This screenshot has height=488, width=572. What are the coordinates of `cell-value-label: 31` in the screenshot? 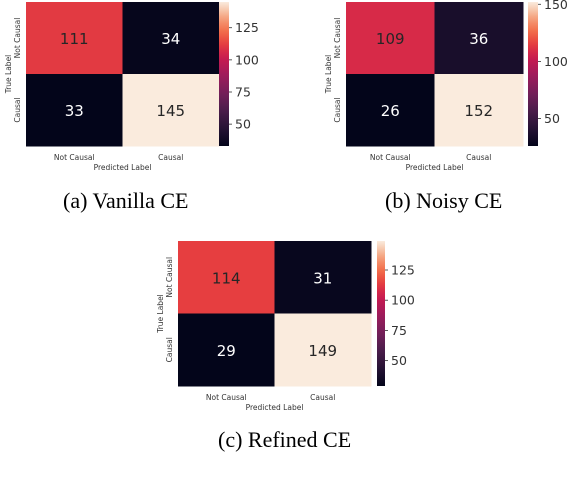 It's located at (322, 278).